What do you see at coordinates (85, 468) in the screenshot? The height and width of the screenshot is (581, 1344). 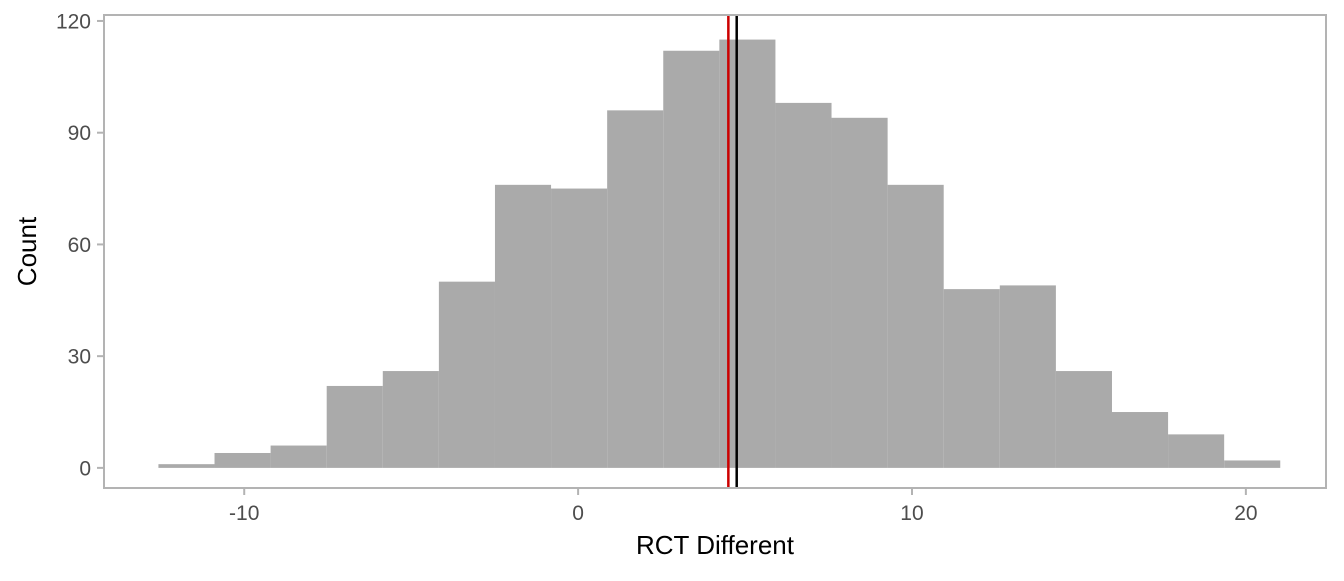 I see `y-tick-label: 0` at bounding box center [85, 468].